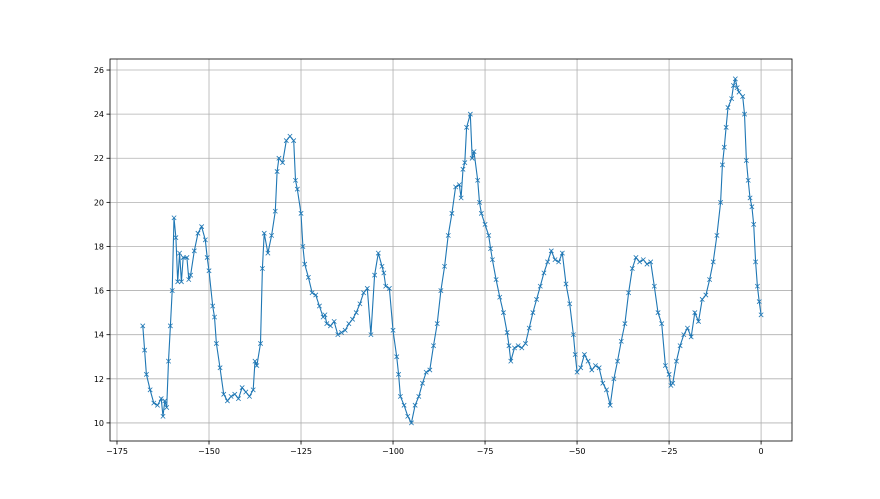 This screenshot has width=880, height=499. I want to click on x-tick-label: 0, so click(761, 451).